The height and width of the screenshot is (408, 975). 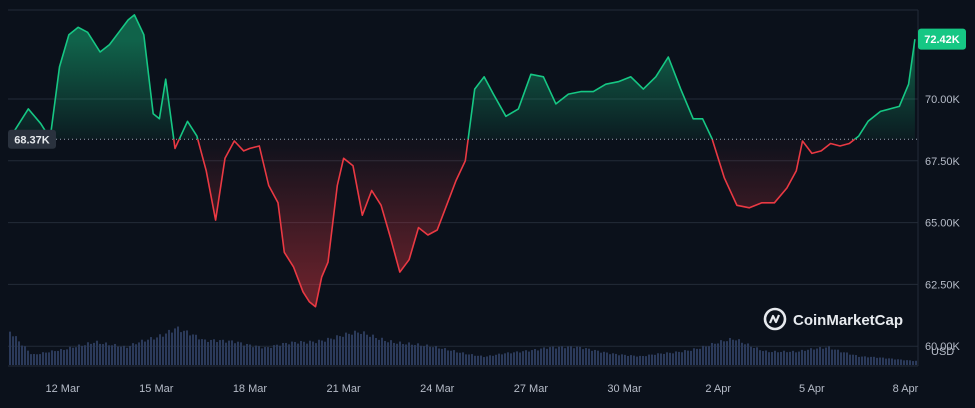 What do you see at coordinates (531, 389) in the screenshot?
I see `x-tick-label: 27 Mar` at bounding box center [531, 389].